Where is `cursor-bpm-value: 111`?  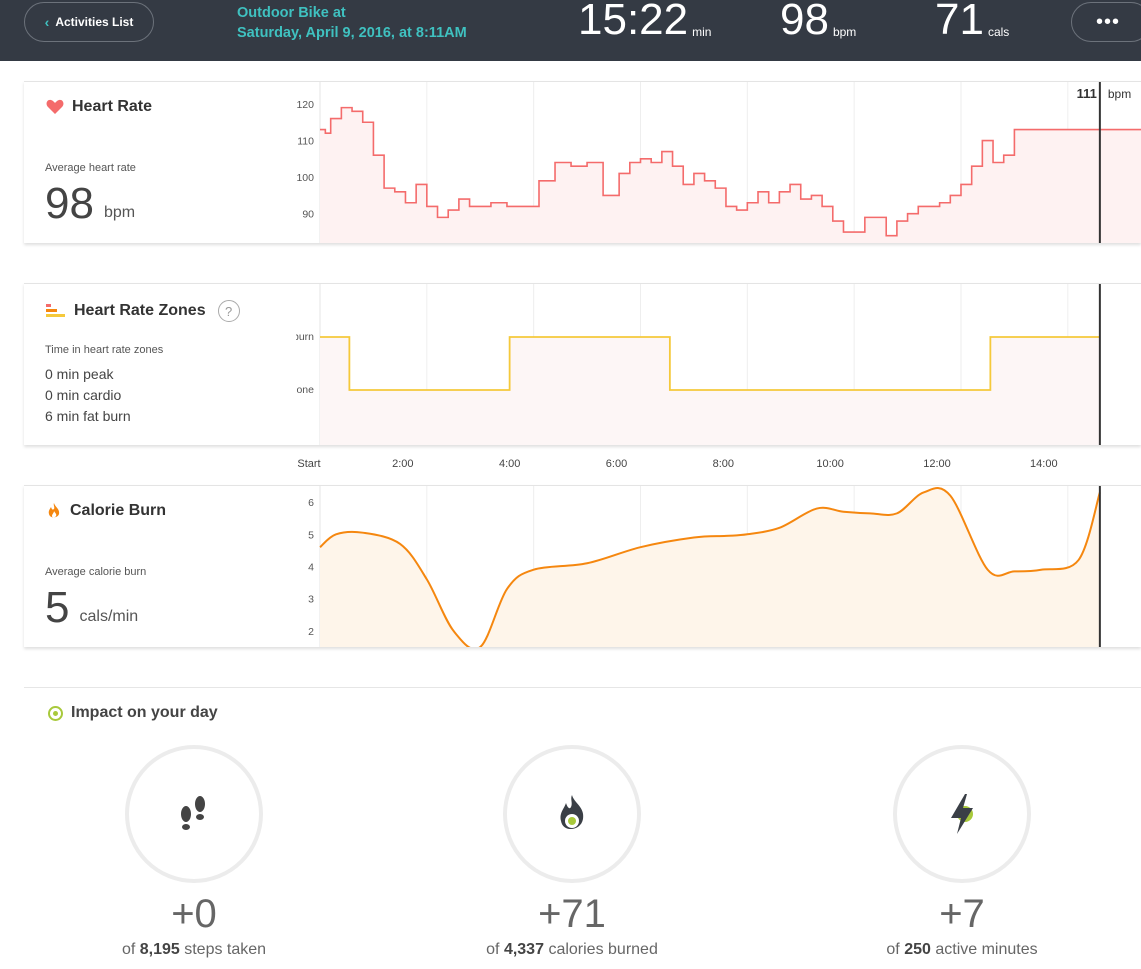 cursor-bpm-value: 111 is located at coordinates (1087, 93).